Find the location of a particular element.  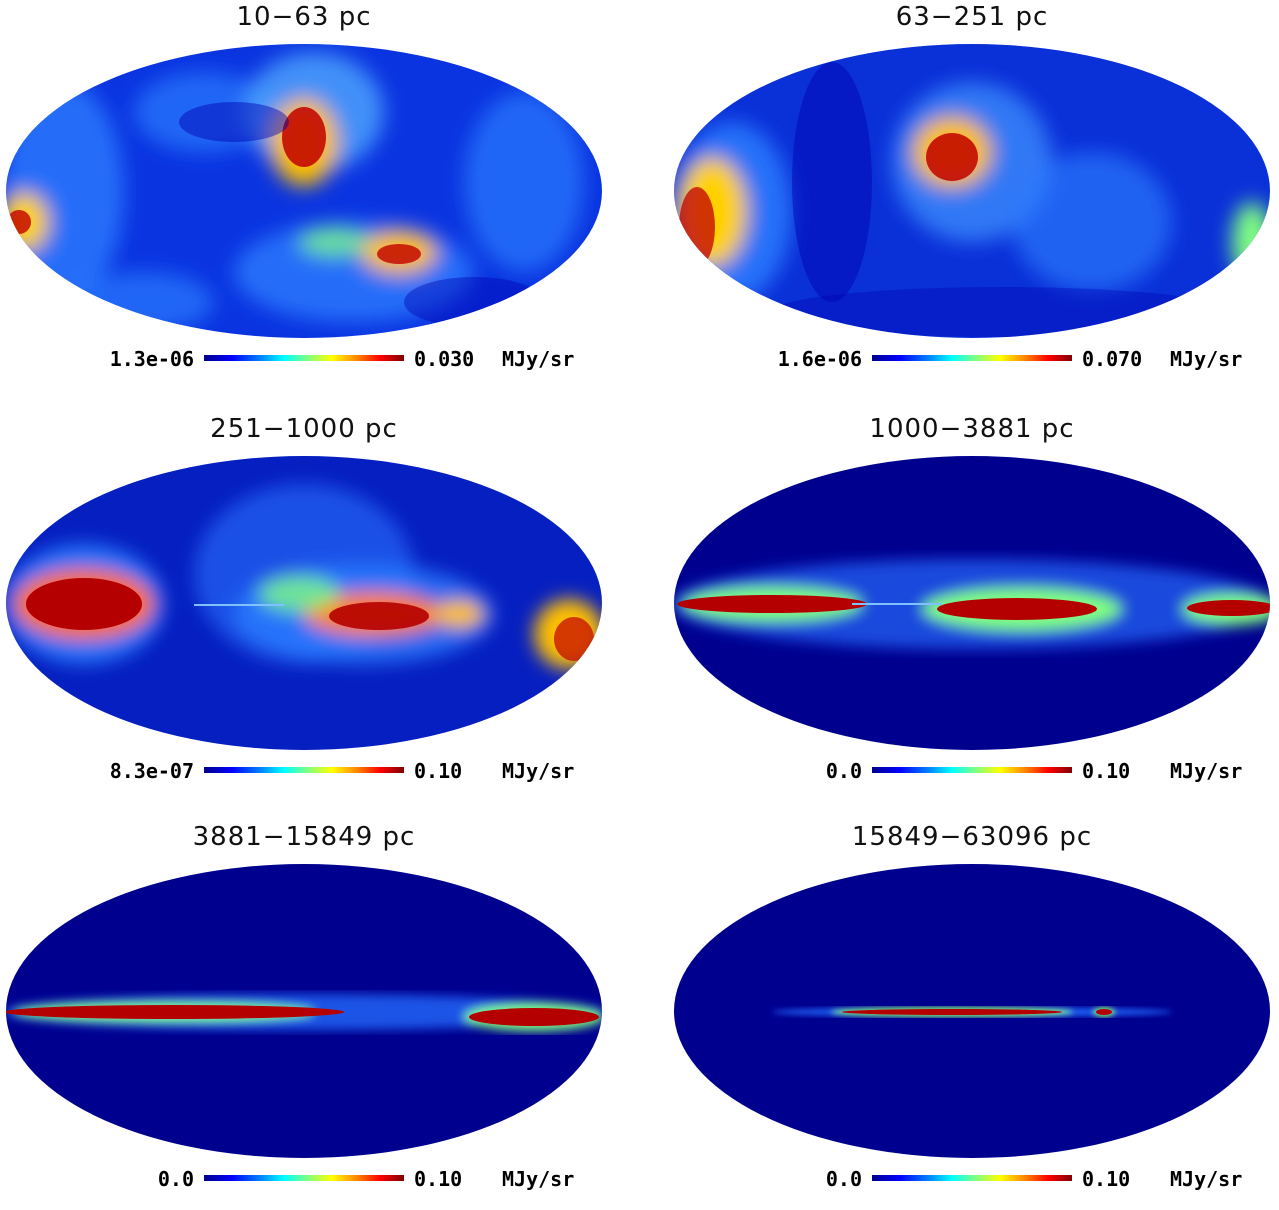

colorbar-max: 0.070 is located at coordinates (1112, 359).